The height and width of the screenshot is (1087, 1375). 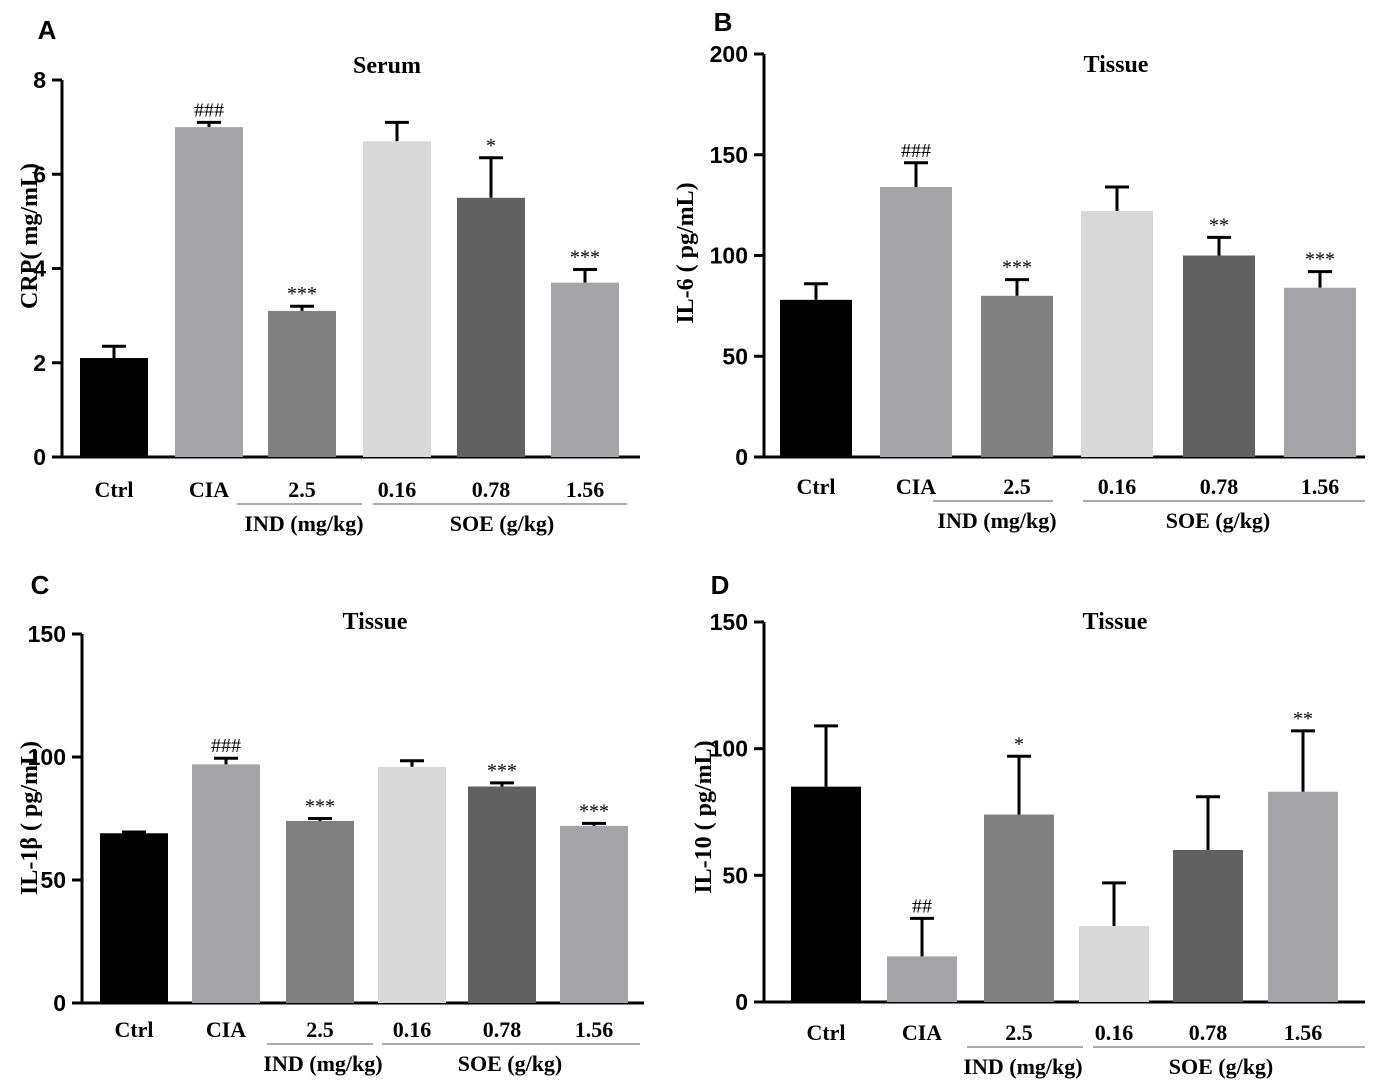 What do you see at coordinates (922, 906) in the screenshot?
I see `significance-marker: ##` at bounding box center [922, 906].